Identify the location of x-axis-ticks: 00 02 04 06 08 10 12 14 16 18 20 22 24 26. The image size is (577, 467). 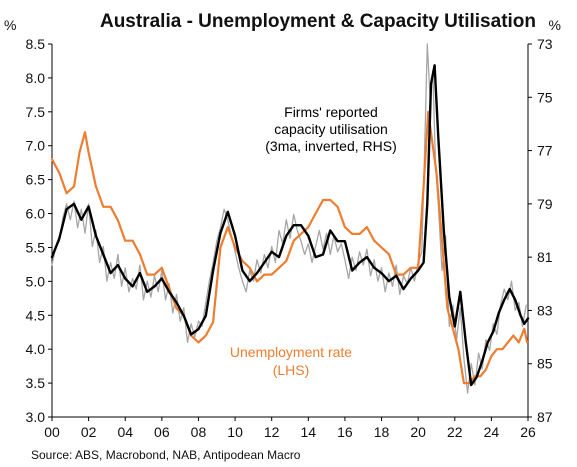
(290, 428).